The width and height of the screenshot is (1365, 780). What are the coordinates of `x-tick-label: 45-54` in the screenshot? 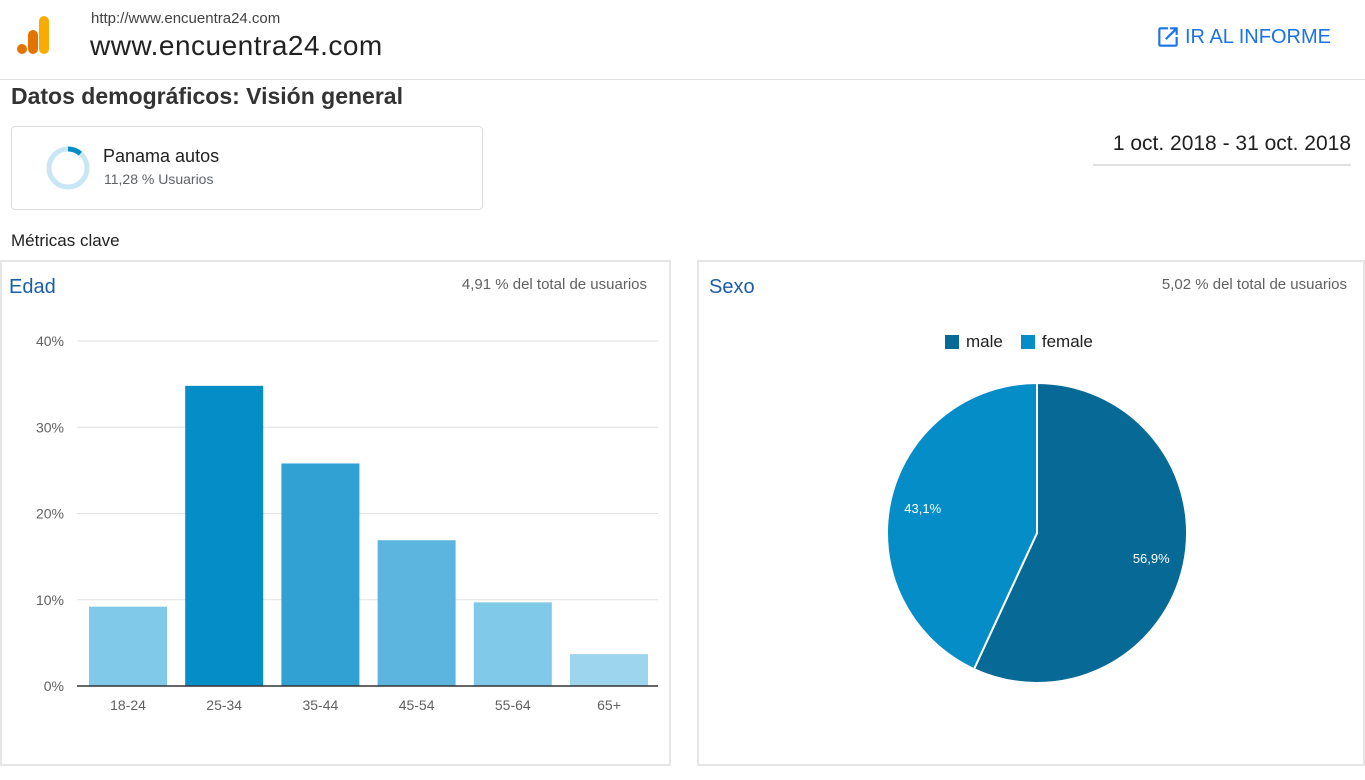 It's located at (417, 705).